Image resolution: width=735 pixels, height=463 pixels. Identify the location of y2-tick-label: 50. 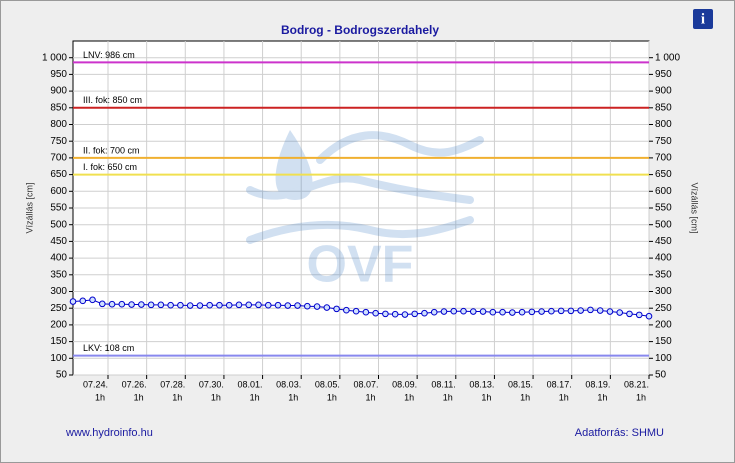
(661, 375).